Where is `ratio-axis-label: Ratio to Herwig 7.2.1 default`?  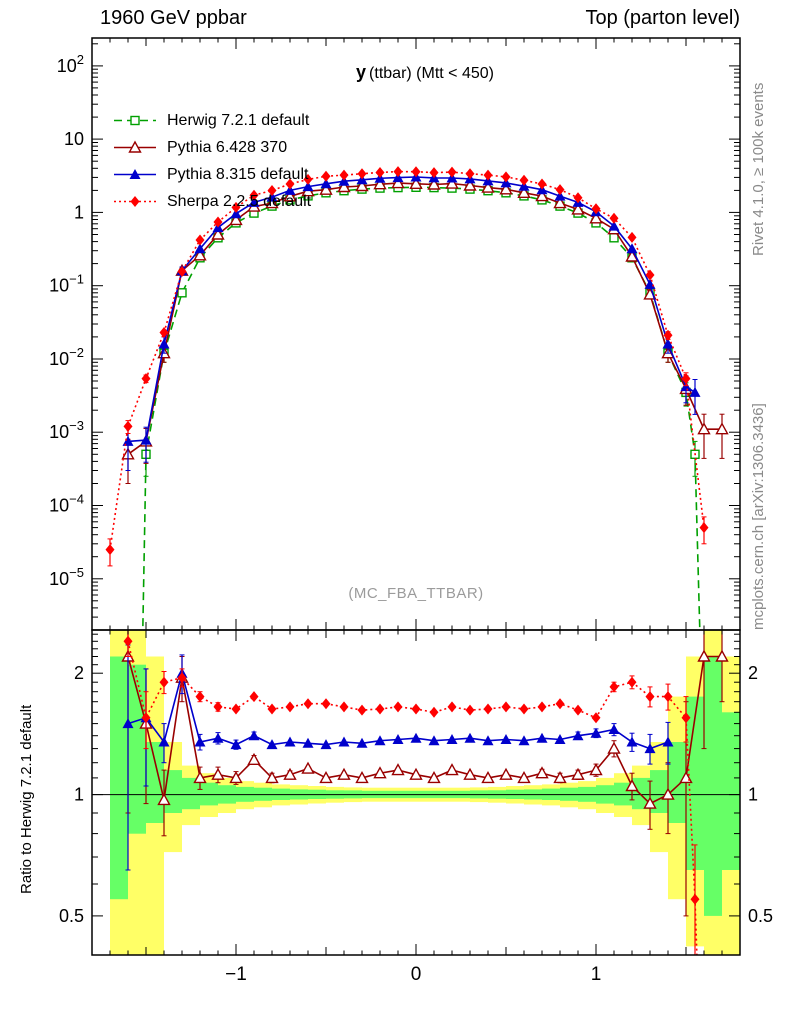 ratio-axis-label: Ratio to Herwig 7.2.1 default is located at coordinates (26, 799).